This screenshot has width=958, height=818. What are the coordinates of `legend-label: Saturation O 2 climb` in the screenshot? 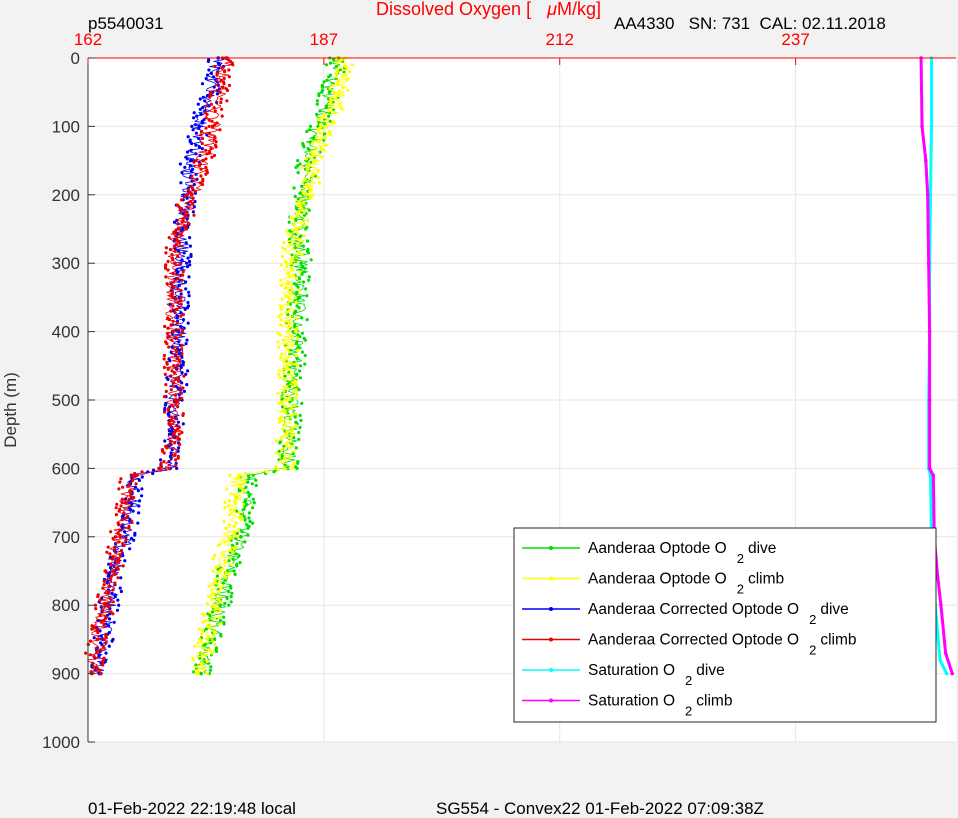 It's located at (660, 706).